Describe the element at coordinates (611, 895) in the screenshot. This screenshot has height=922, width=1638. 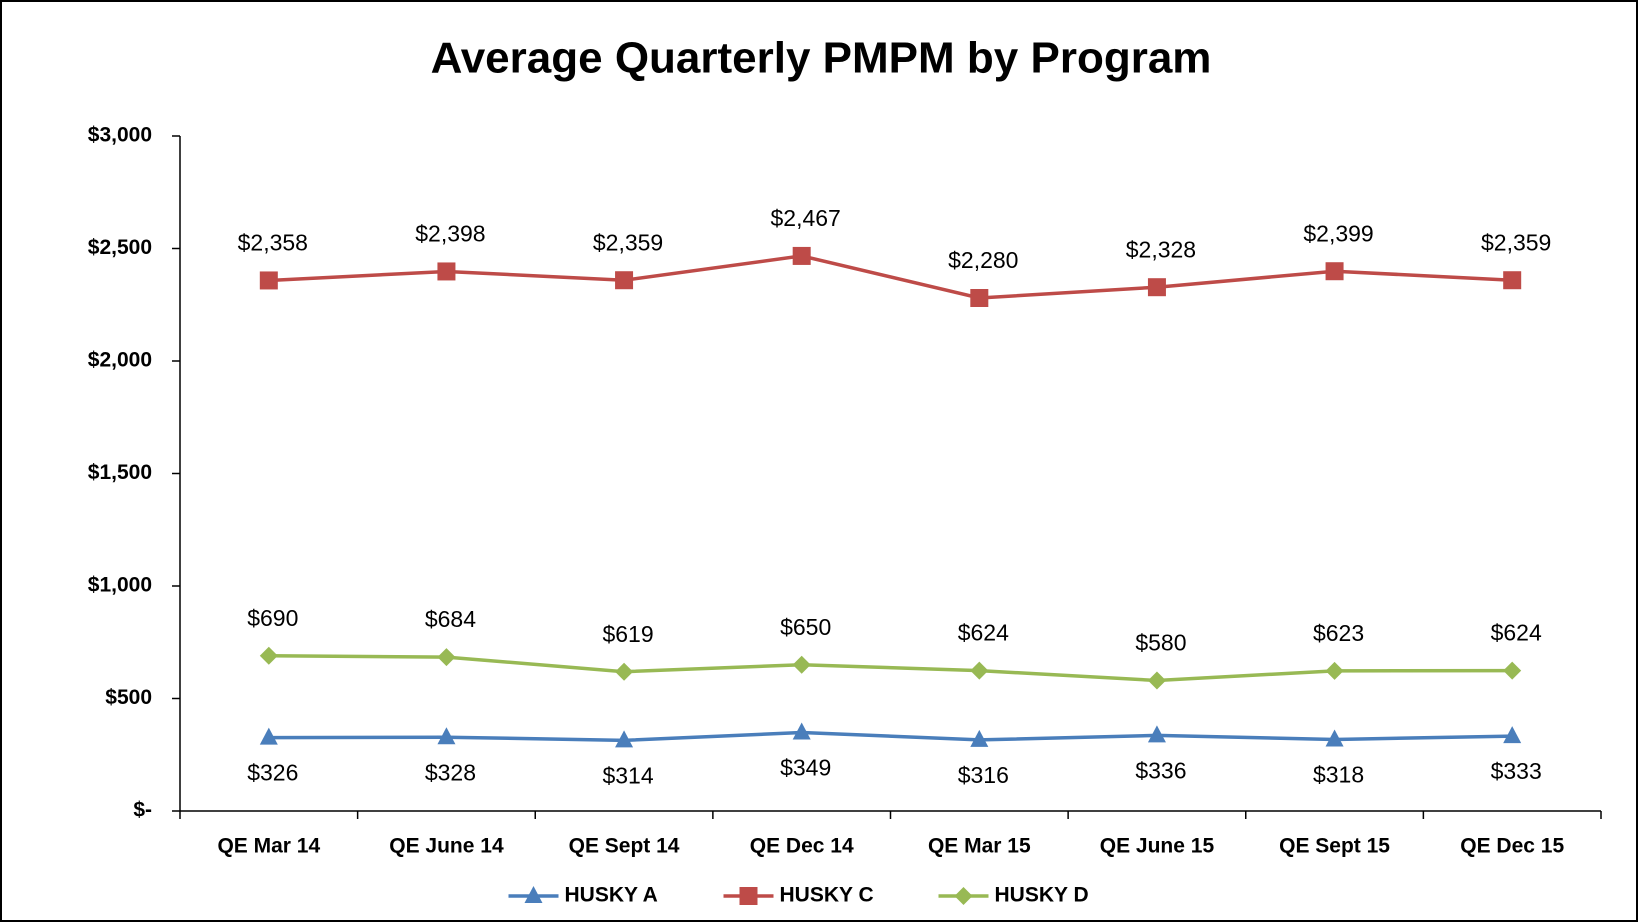
I see `legend-label: HUSKY A` at that location.